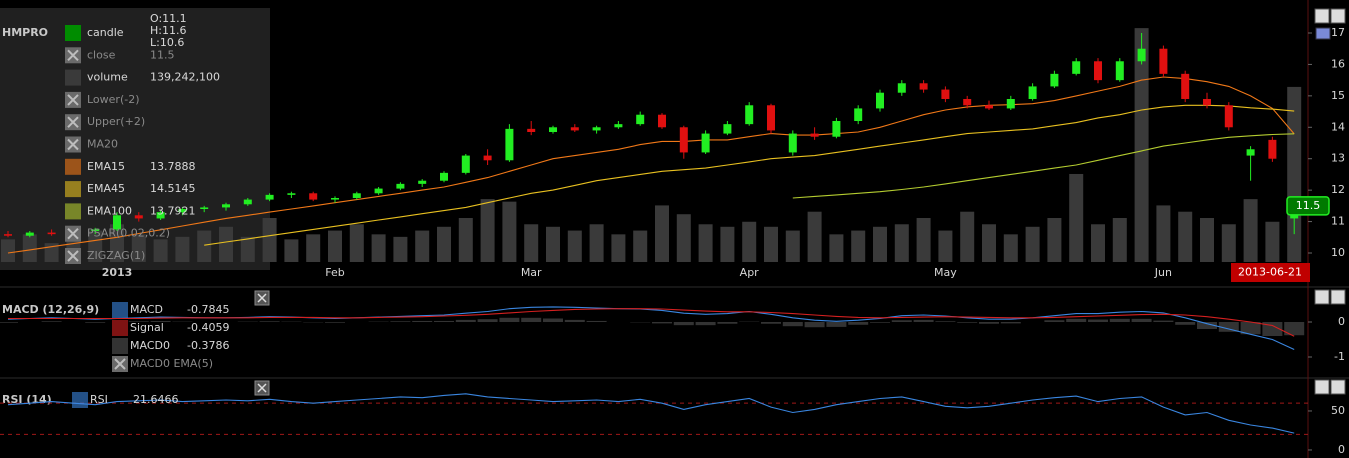  Describe the element at coordinates (168, 18) in the screenshot. I see `ohlc-readout: O:11.1` at that location.